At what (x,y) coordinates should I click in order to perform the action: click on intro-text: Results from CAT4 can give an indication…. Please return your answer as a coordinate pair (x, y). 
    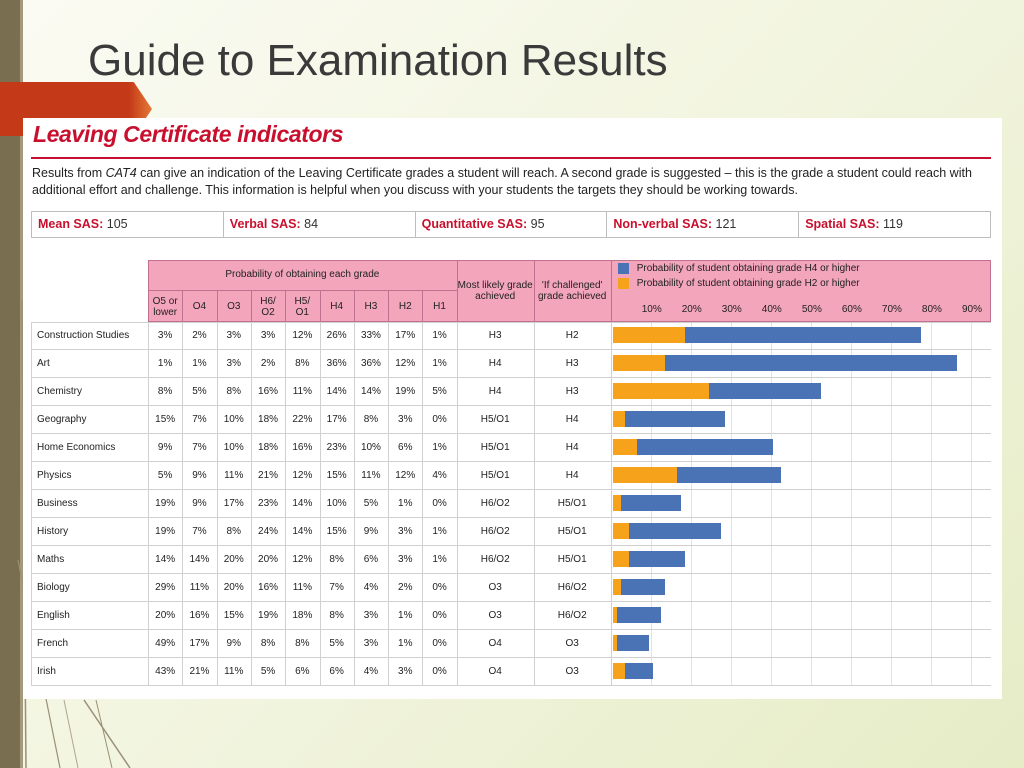
    Looking at the image, I should click on (512, 182).